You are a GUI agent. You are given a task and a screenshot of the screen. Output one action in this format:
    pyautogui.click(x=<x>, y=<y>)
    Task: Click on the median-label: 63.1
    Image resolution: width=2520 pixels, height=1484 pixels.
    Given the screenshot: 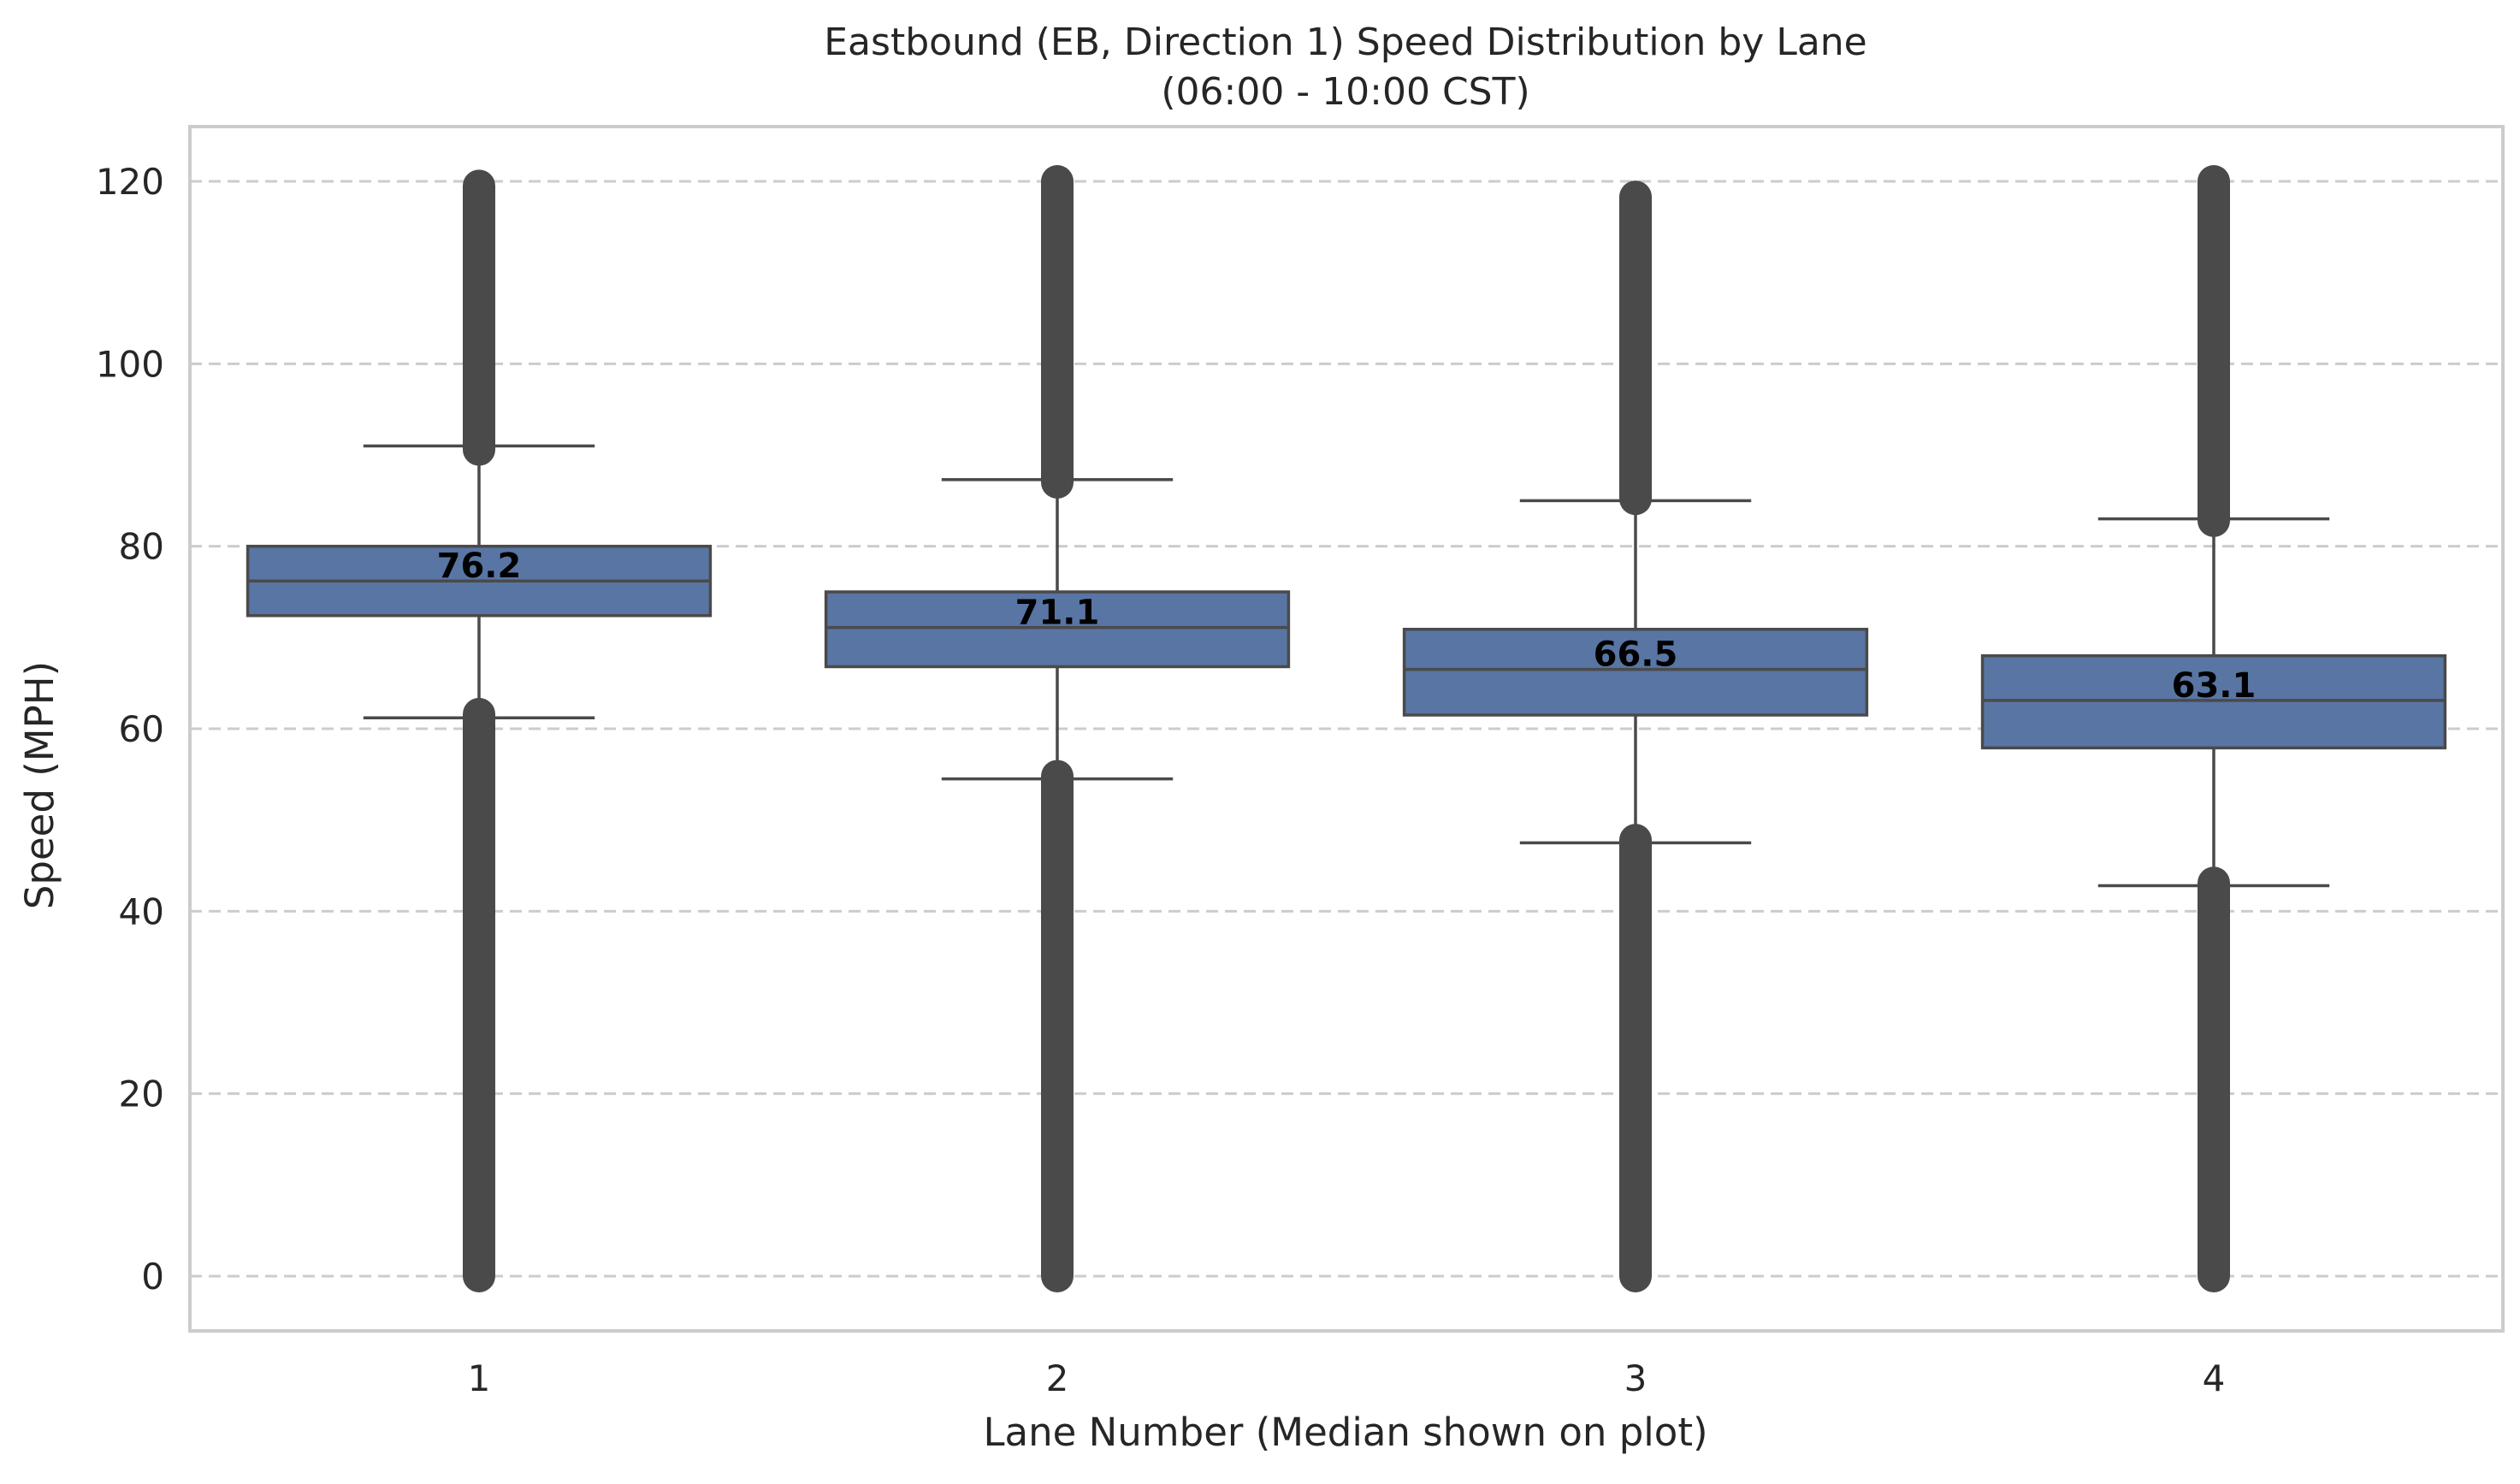 What is the action you would take?
    pyautogui.click(x=2215, y=686)
    